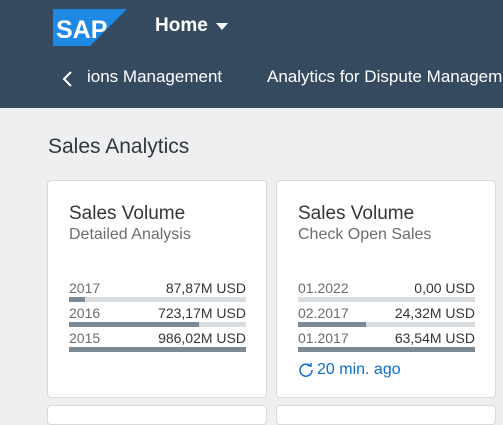 This screenshot has width=503, height=425. I want to click on bar-value: 723,17M USD, so click(202, 313).